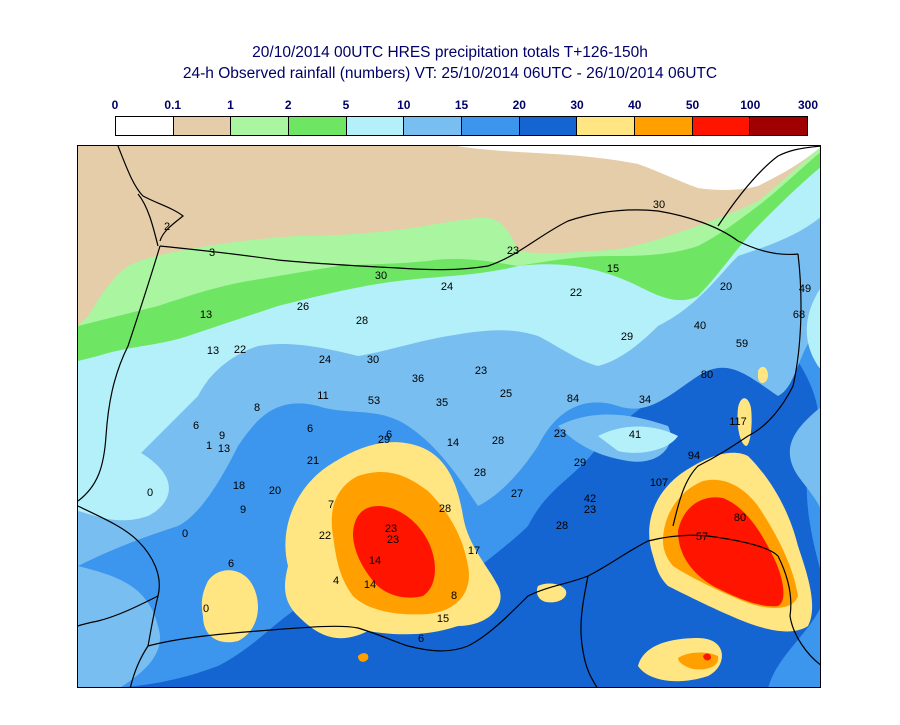  Describe the element at coordinates (659, 483) in the screenshot. I see `observation-value: 107` at that location.